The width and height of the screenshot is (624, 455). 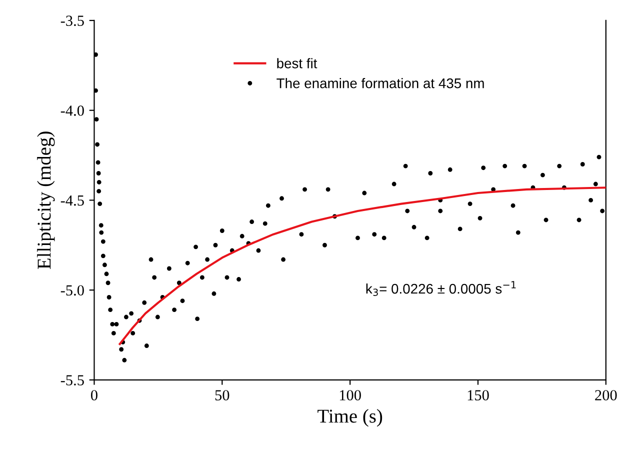 What do you see at coordinates (606, 395) in the screenshot?
I see `x-tick-label: 200` at bounding box center [606, 395].